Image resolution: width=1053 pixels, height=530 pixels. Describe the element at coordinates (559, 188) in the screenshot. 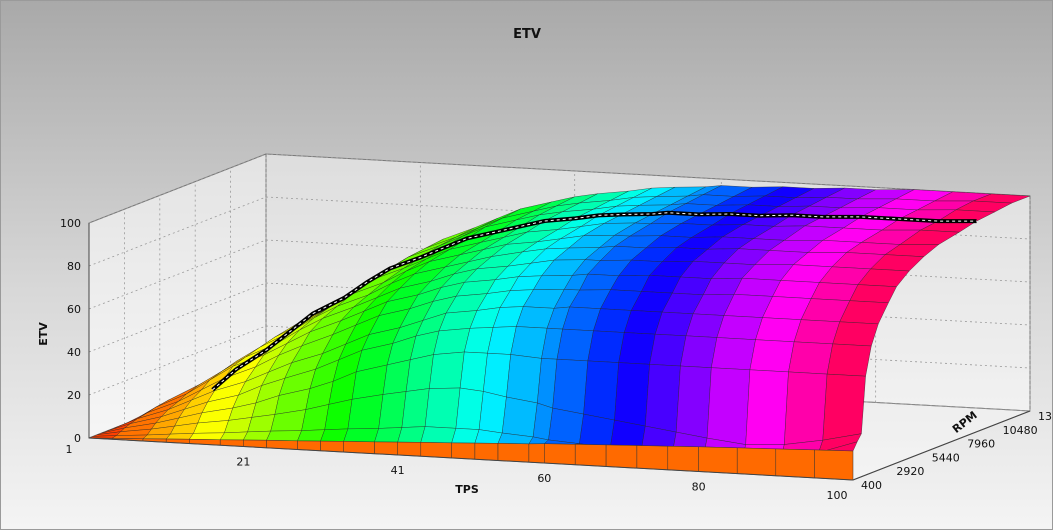

I see `z-gridline` at that location.